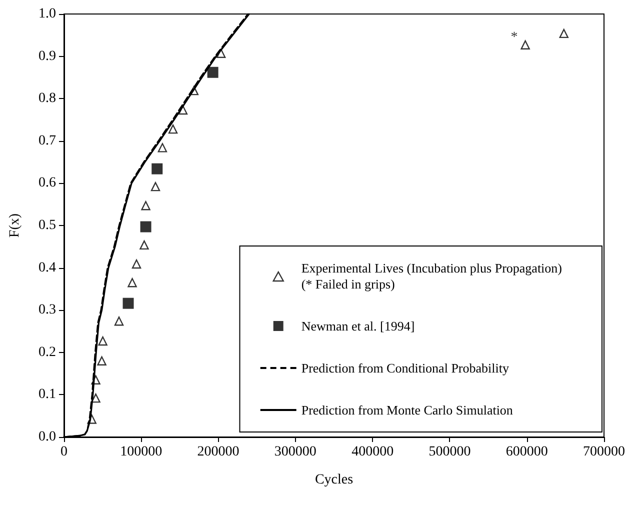  What do you see at coordinates (514, 37) in the screenshot?
I see `data-label: *` at bounding box center [514, 37].